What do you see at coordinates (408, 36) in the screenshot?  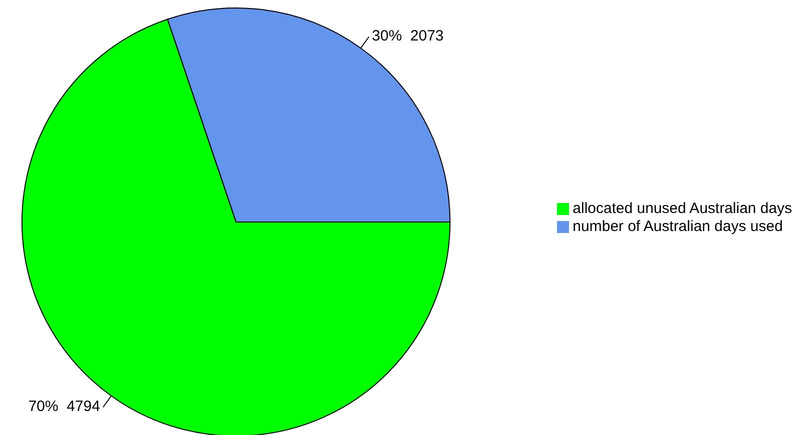 I see `data-label: 30% 2073` at bounding box center [408, 36].